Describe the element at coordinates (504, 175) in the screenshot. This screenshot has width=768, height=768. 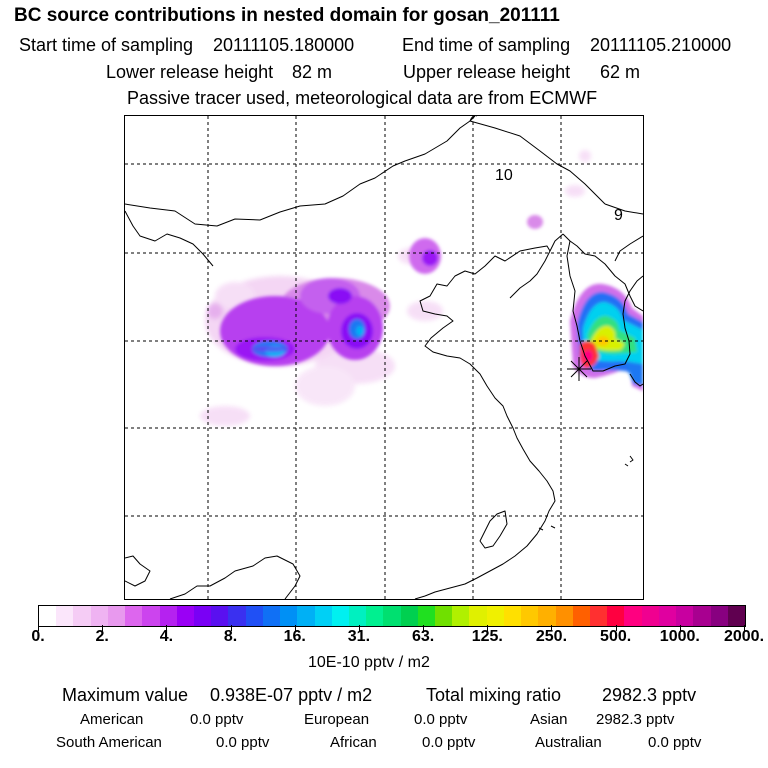
I see `contour-label: 10` at that location.